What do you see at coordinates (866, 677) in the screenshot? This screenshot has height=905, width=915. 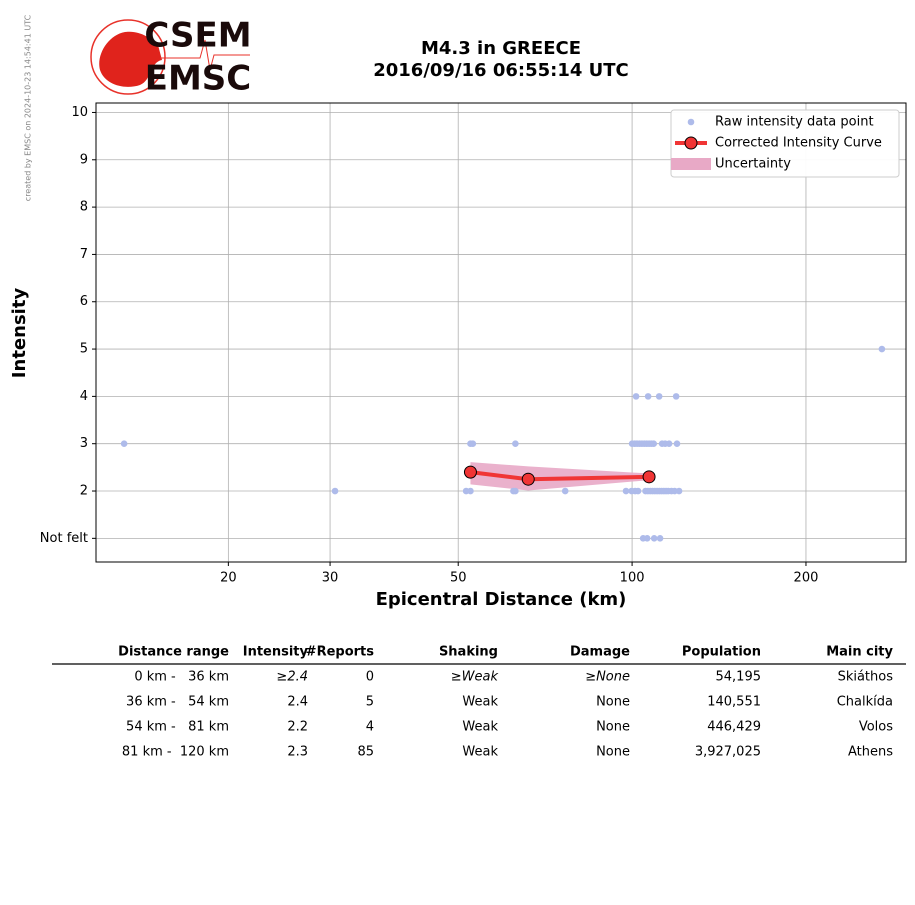 I see `table-cell: Skiáthos` at bounding box center [866, 677].